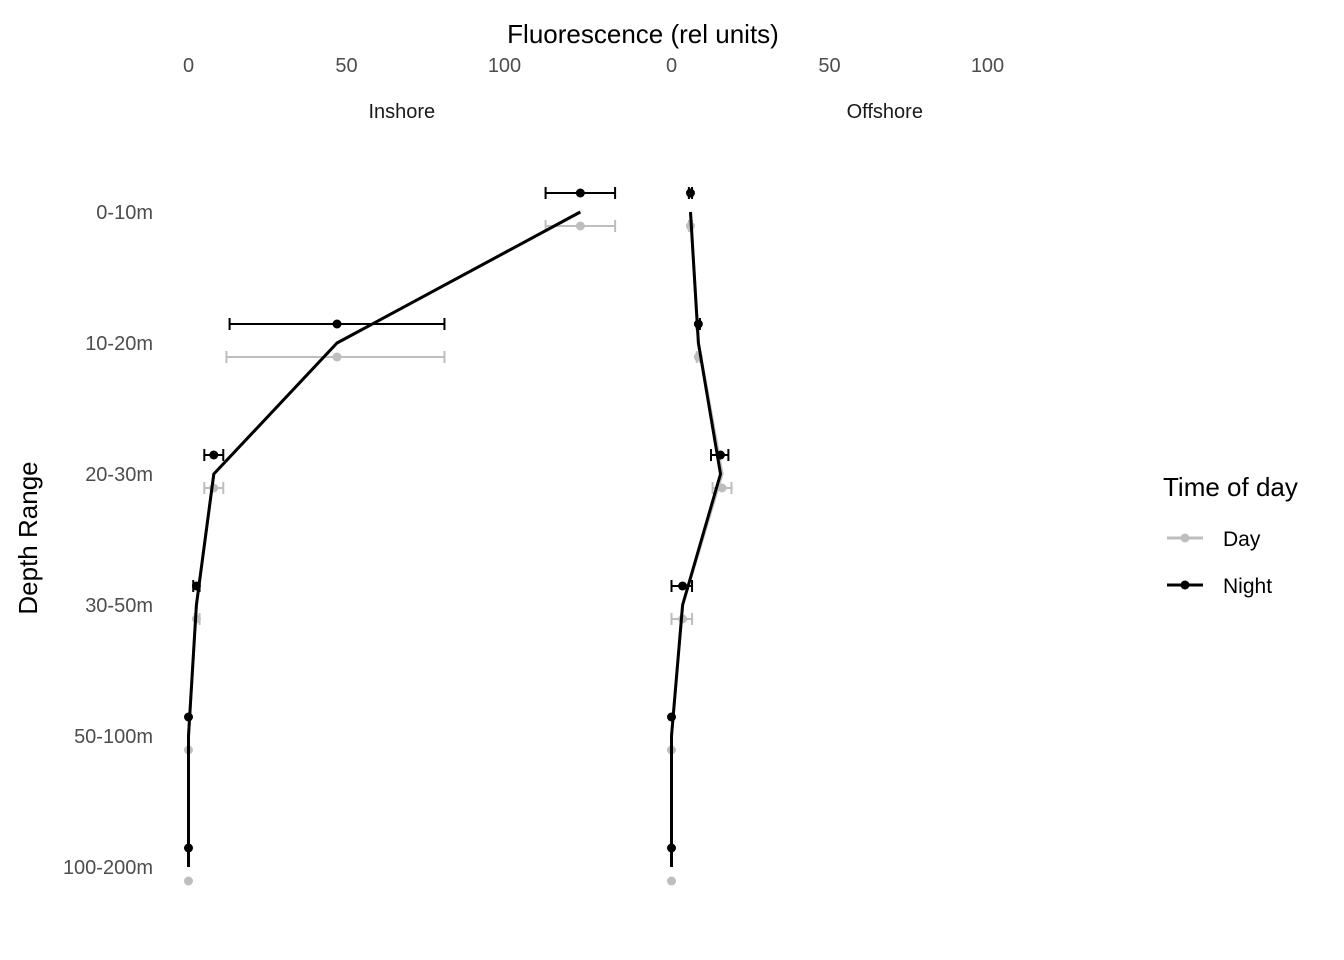 This screenshot has width=1344, height=960. Describe the element at coordinates (188, 848) in the screenshot. I see `point-inshore-night-100-200m` at that location.